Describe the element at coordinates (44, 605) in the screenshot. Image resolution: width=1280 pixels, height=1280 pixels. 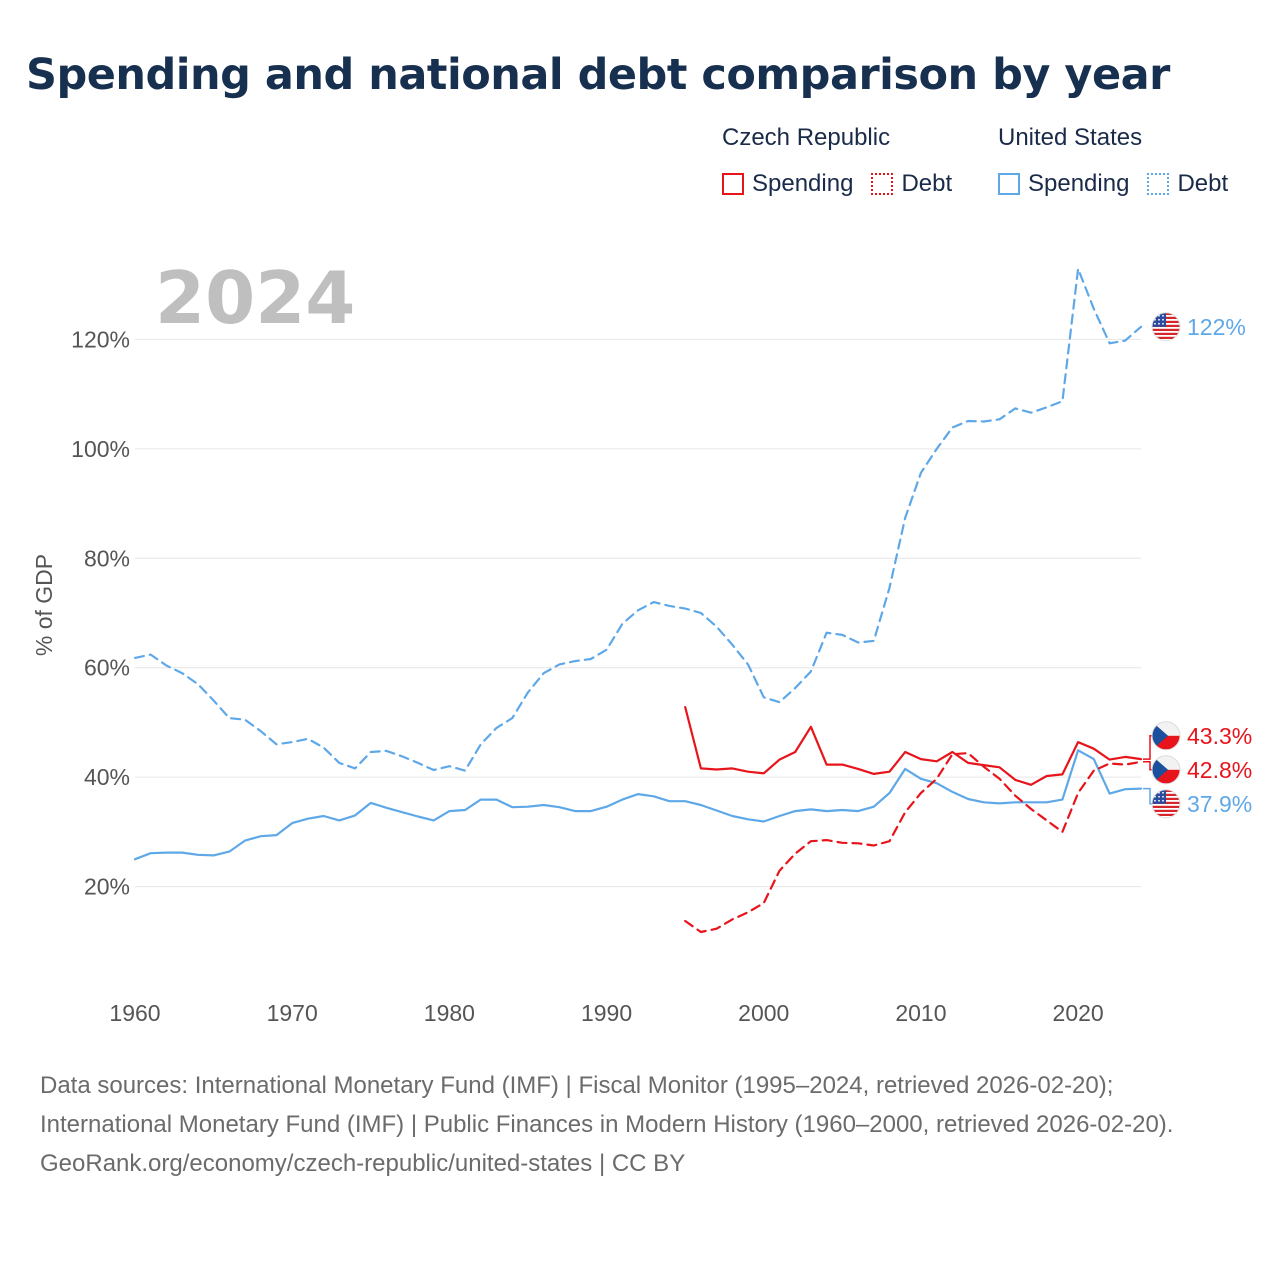
I see `y-axis-title: % of GDP` at that location.